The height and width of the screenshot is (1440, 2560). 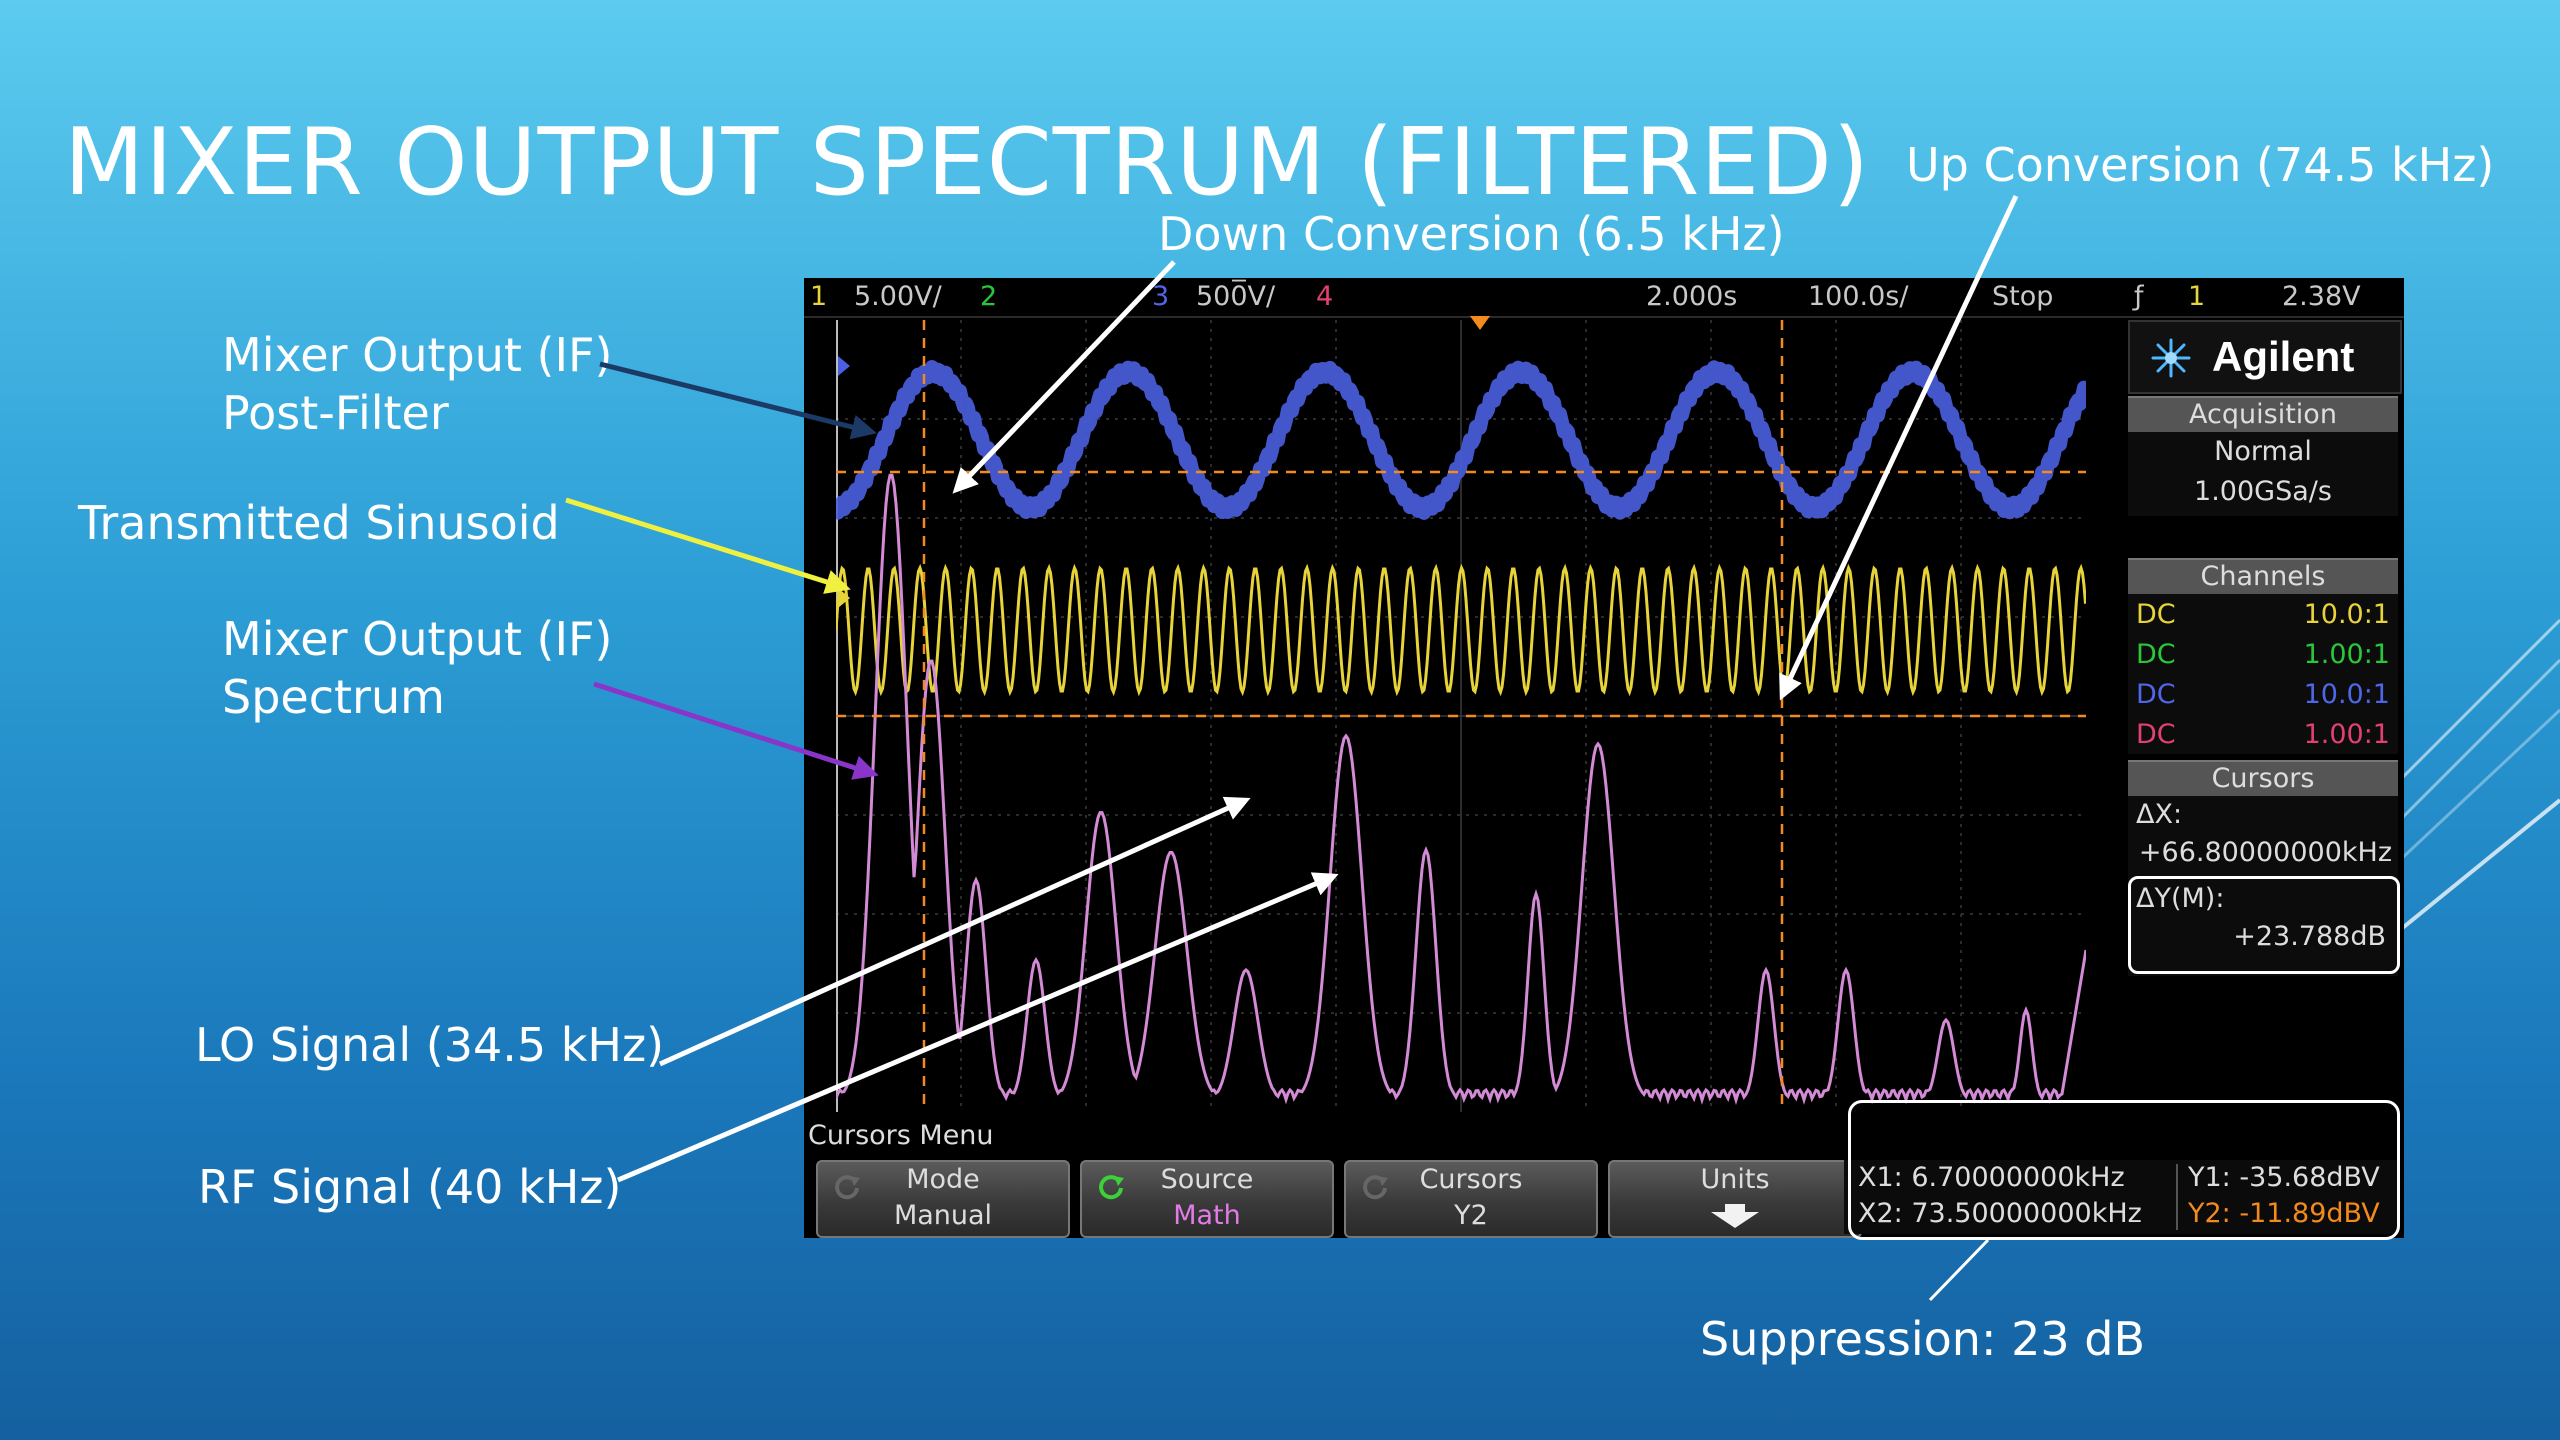 What do you see at coordinates (417, 668) in the screenshot?
I see `callout-mixer-output-spectrum: Mixer Output (IF) Spectrum` at bounding box center [417, 668].